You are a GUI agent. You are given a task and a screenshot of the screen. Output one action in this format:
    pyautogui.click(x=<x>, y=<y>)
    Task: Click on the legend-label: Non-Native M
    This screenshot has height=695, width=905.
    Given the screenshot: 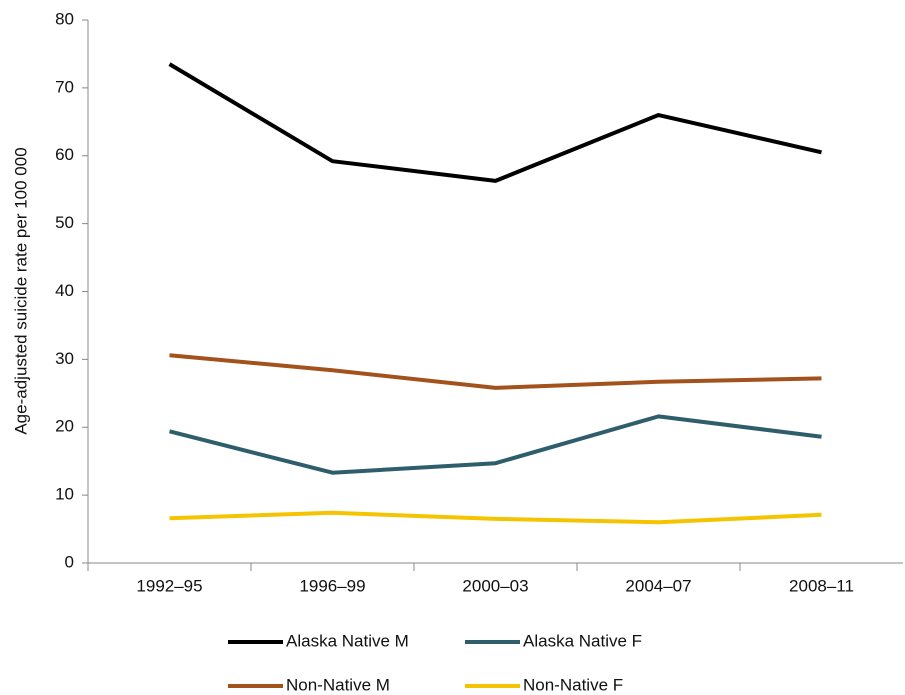 What is the action you would take?
    pyautogui.click(x=338, y=684)
    